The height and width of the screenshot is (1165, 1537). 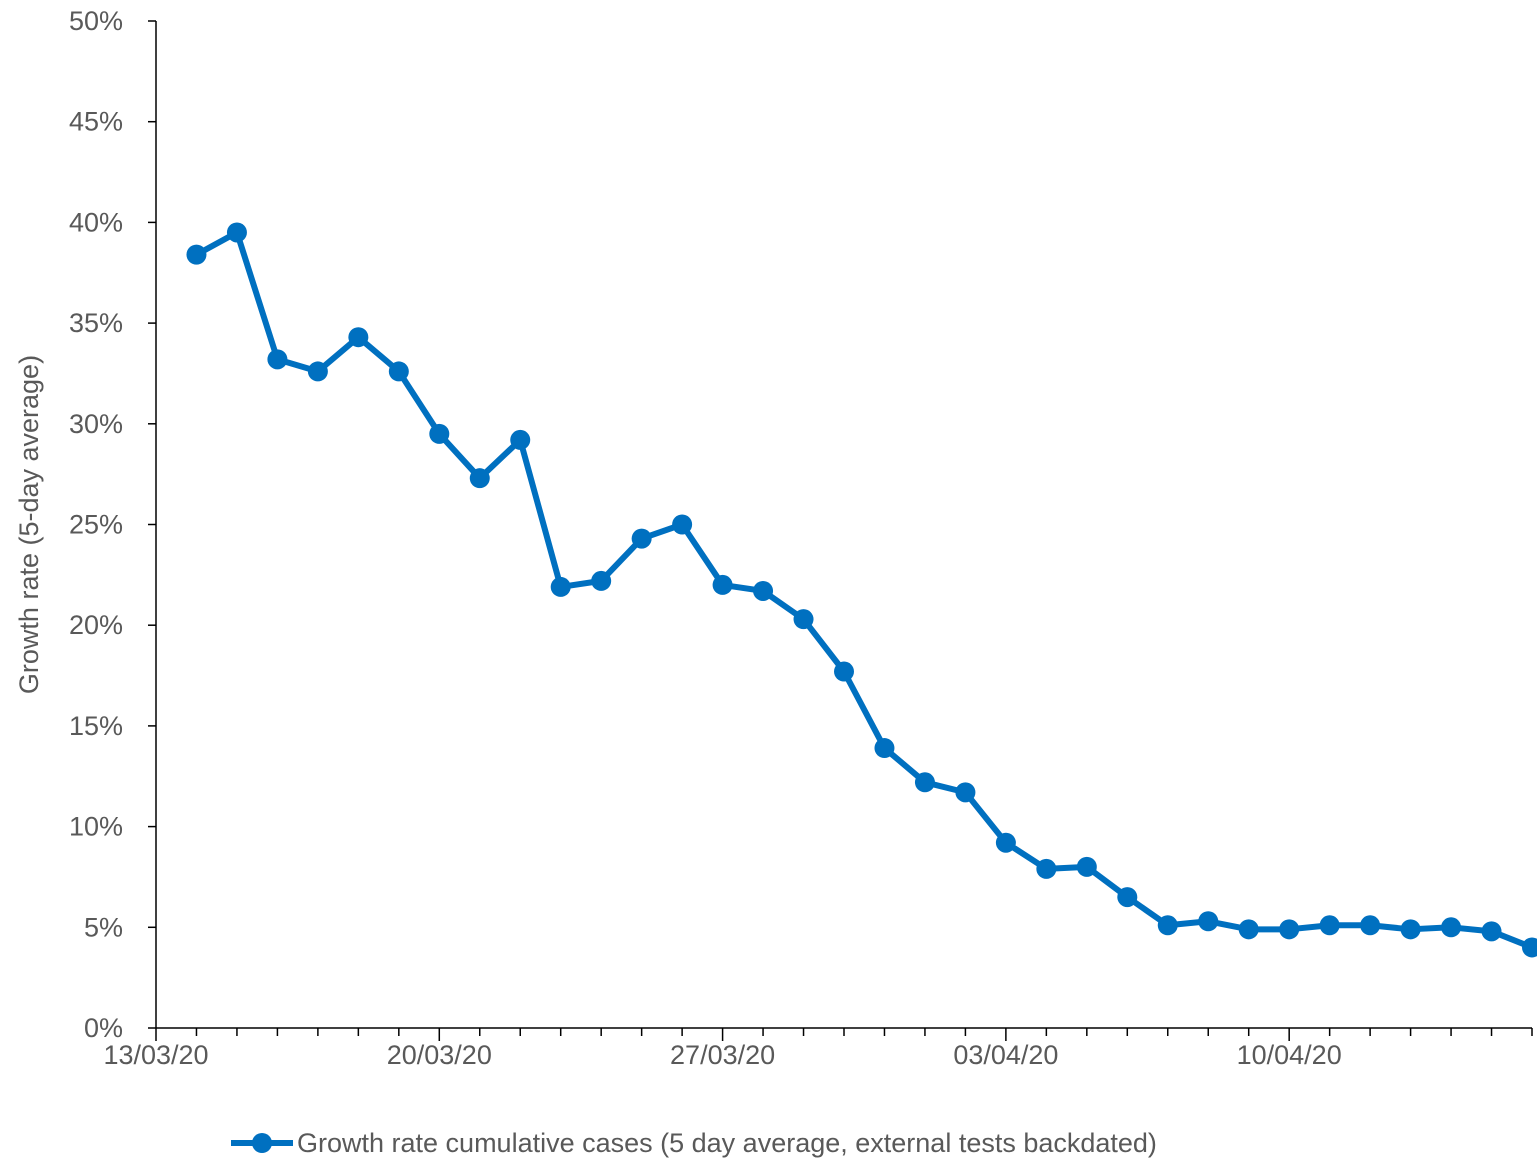 What do you see at coordinates (96, 525) in the screenshot?
I see `y-tick-label: 25%` at bounding box center [96, 525].